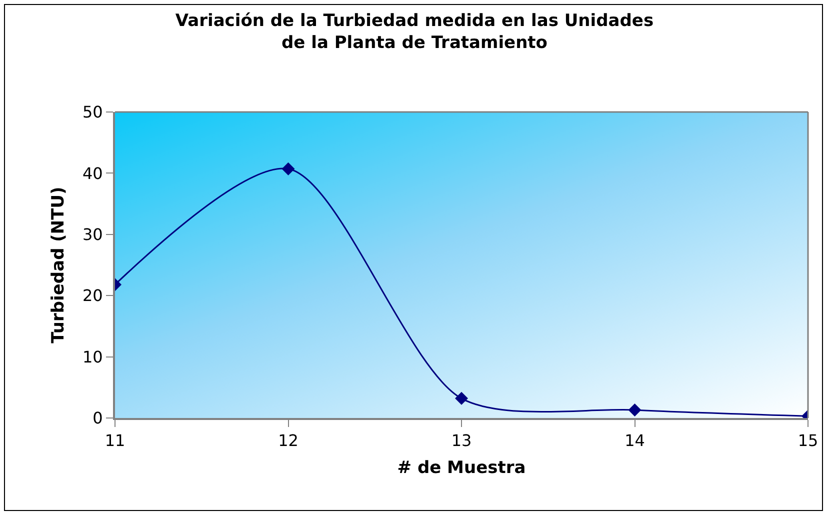  What do you see at coordinates (92, 112) in the screenshot?
I see `y-tick-label: 50` at bounding box center [92, 112].